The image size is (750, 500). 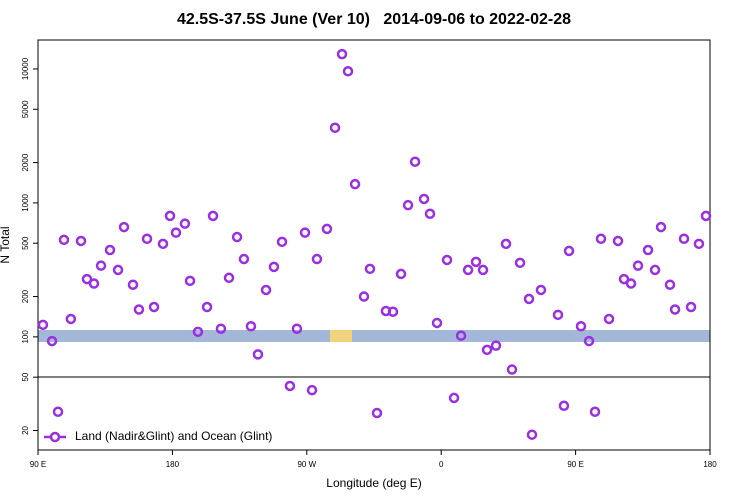 I want to click on x-axis-title: Longitude (deg E), so click(x=373, y=483).